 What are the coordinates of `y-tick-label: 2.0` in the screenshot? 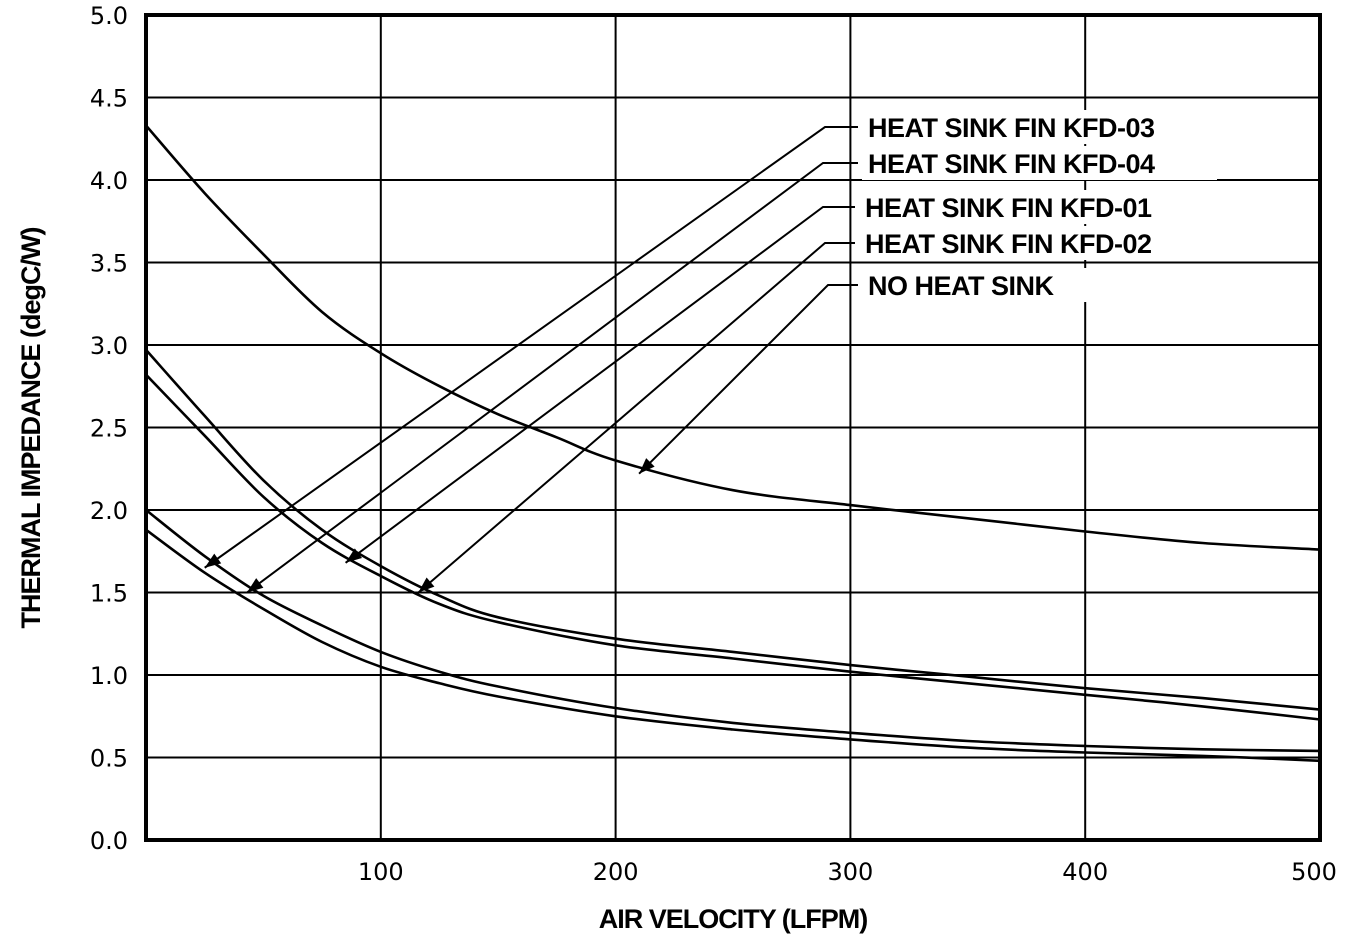 It's located at (109, 511).